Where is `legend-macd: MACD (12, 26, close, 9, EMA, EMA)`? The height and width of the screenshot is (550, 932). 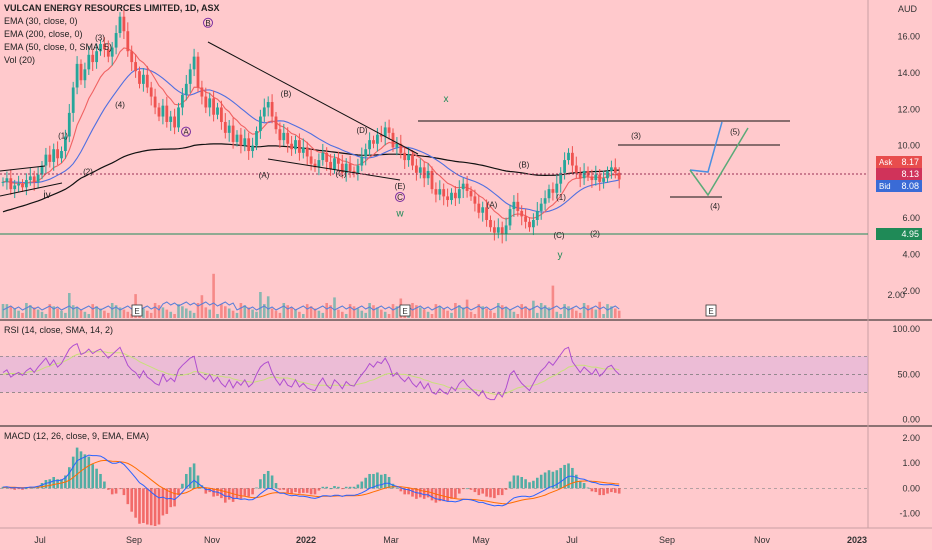 legend-macd: MACD (12, 26, close, 9, EMA, EMA) is located at coordinates (77, 436).